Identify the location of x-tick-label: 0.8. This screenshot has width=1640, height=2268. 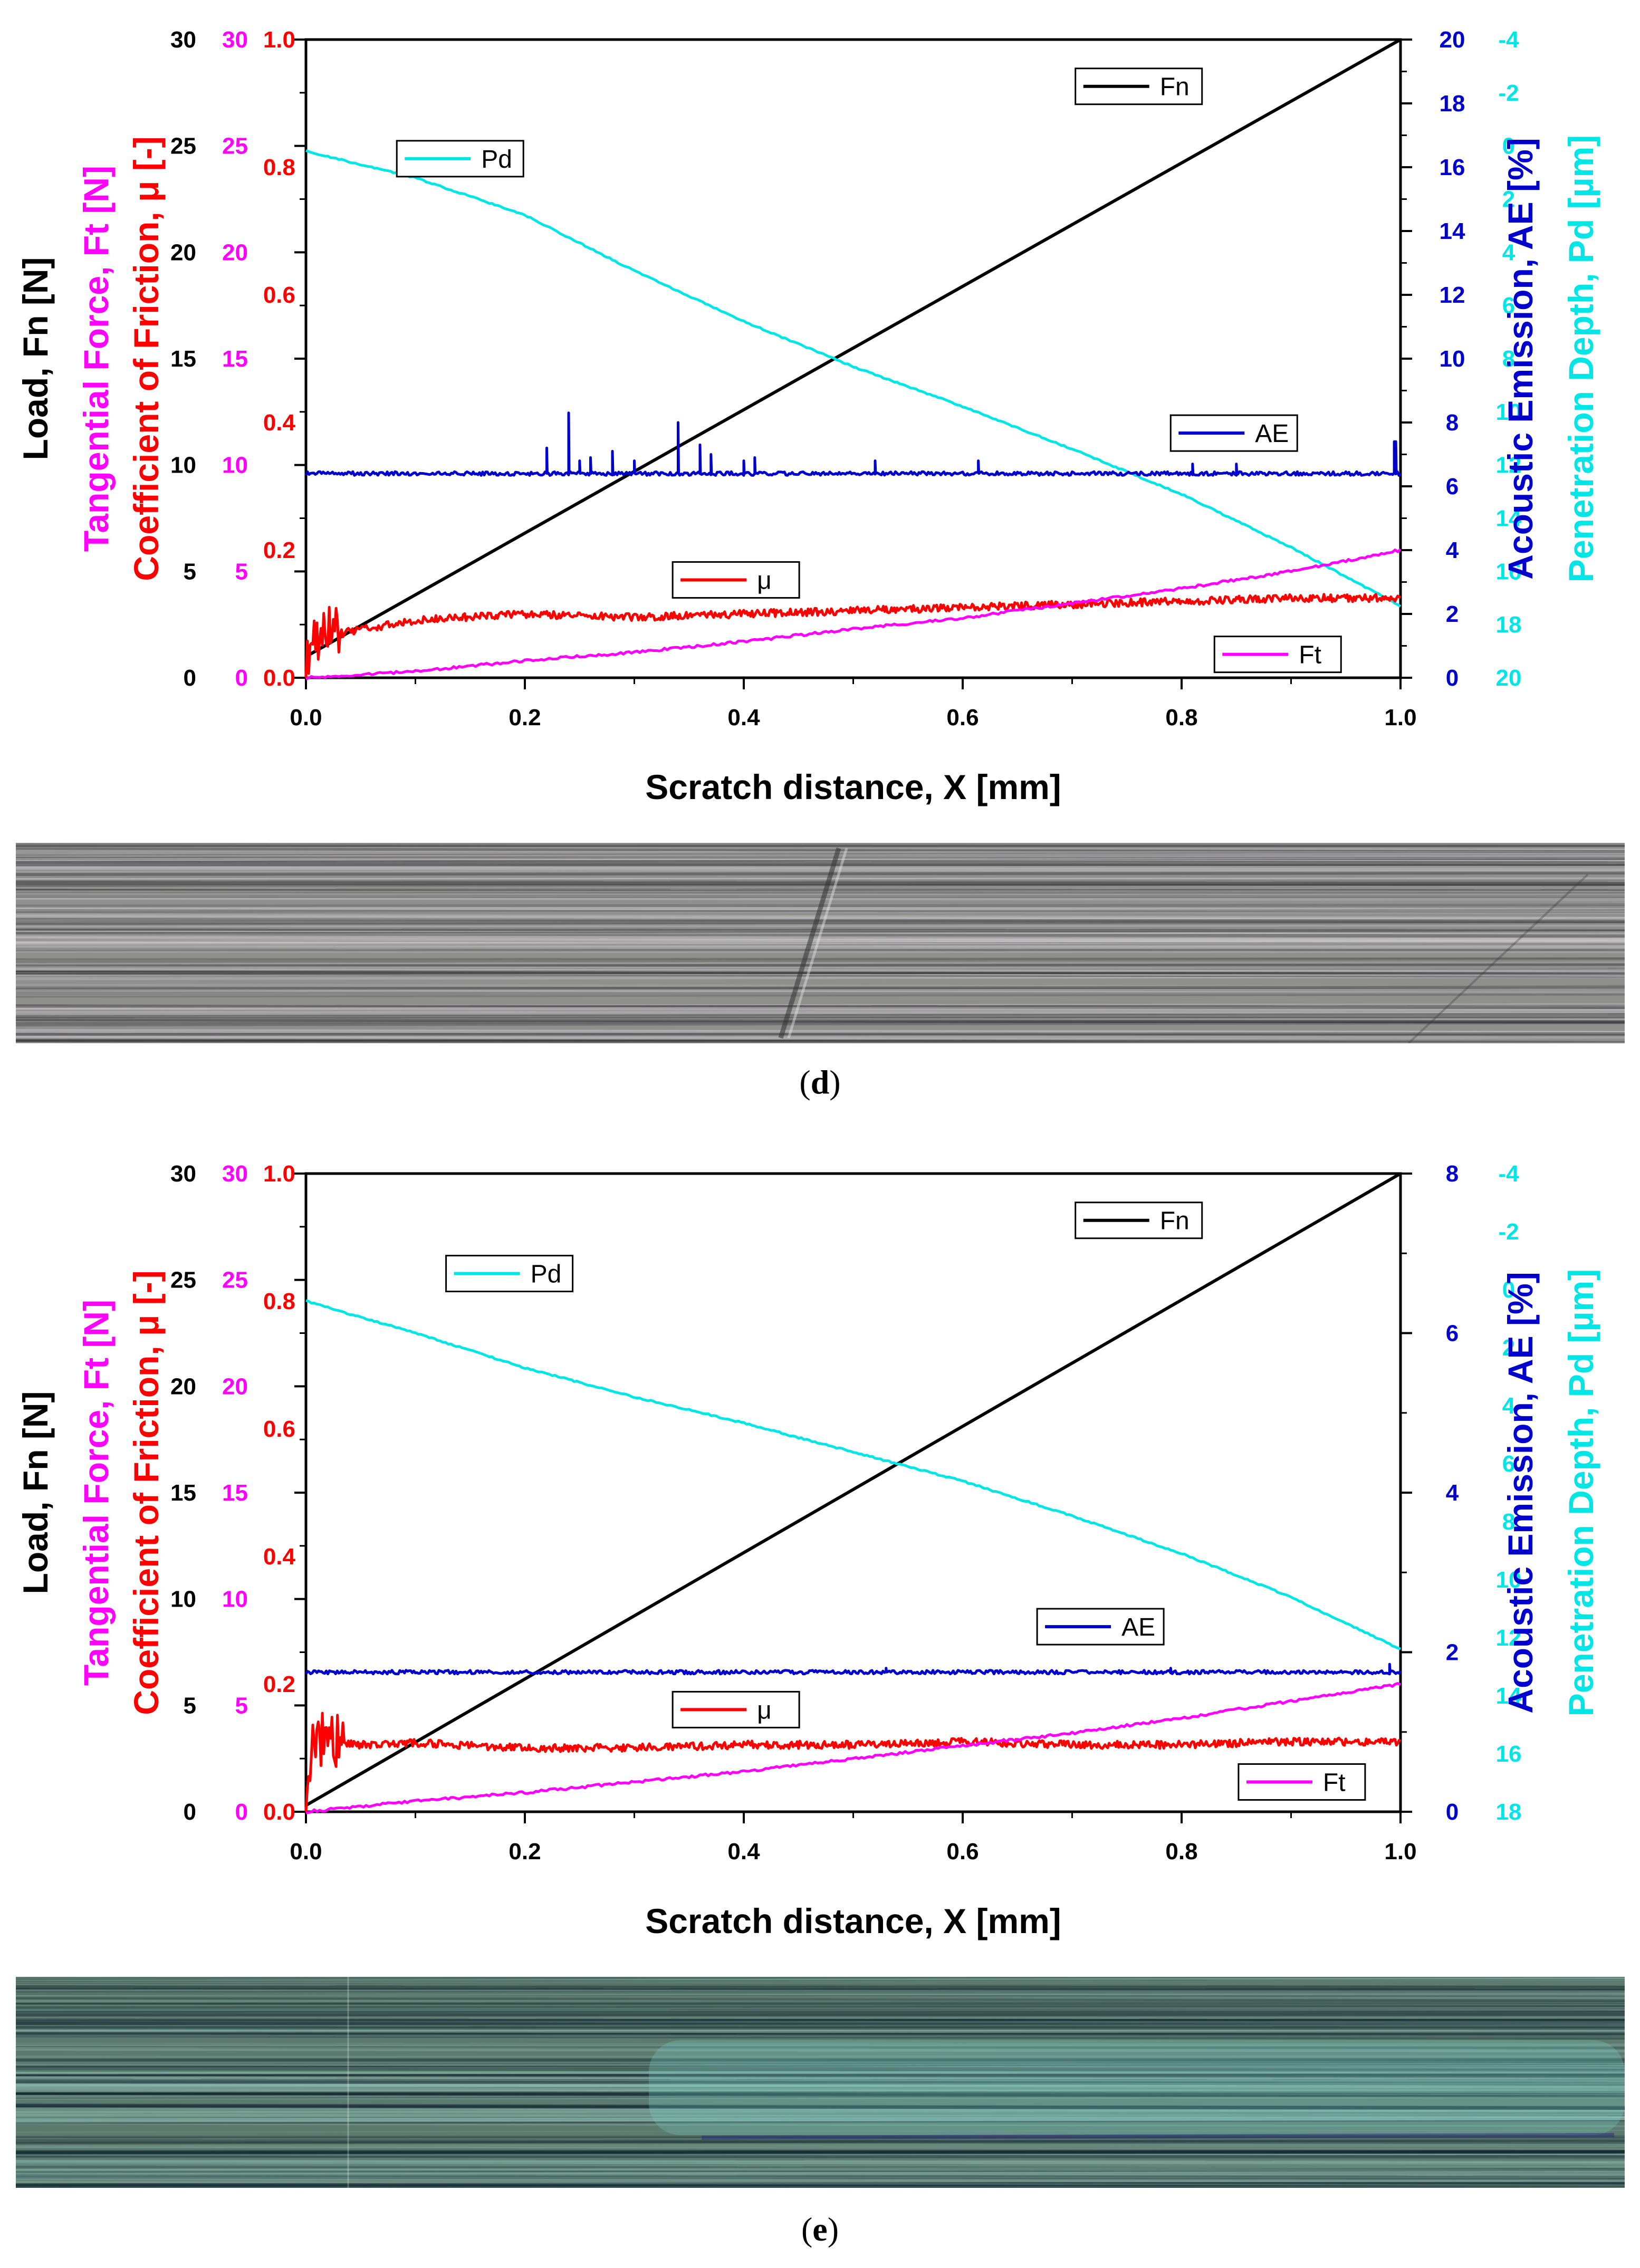
(1181, 1852).